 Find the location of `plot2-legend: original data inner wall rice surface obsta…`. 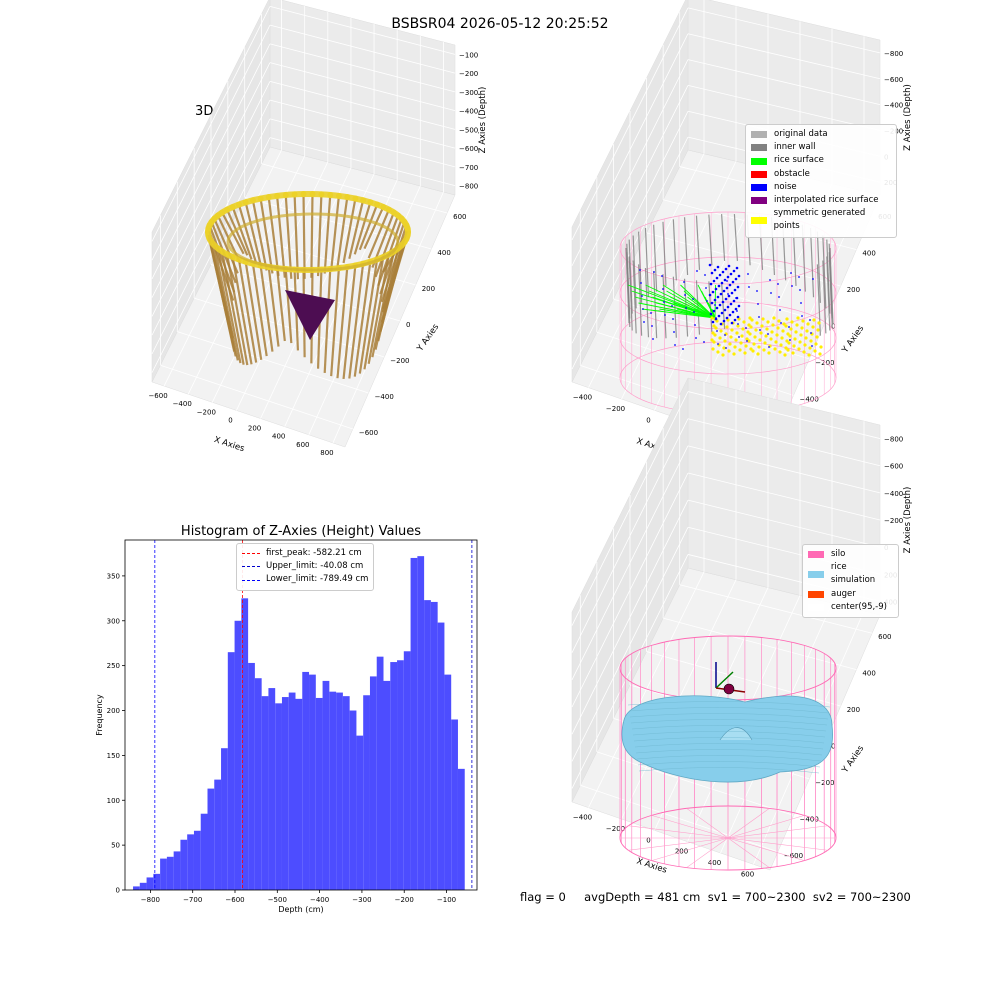

plot2-legend: original data inner wall rice surface obsta… is located at coordinates (821, 181).